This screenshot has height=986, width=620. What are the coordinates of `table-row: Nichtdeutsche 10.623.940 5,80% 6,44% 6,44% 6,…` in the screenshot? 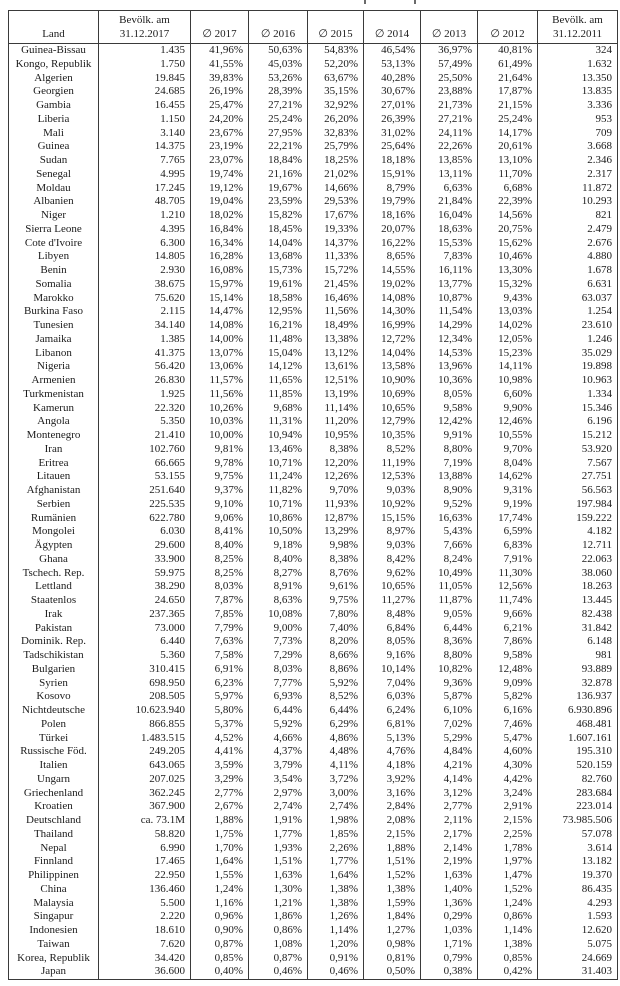 It's located at (313, 711).